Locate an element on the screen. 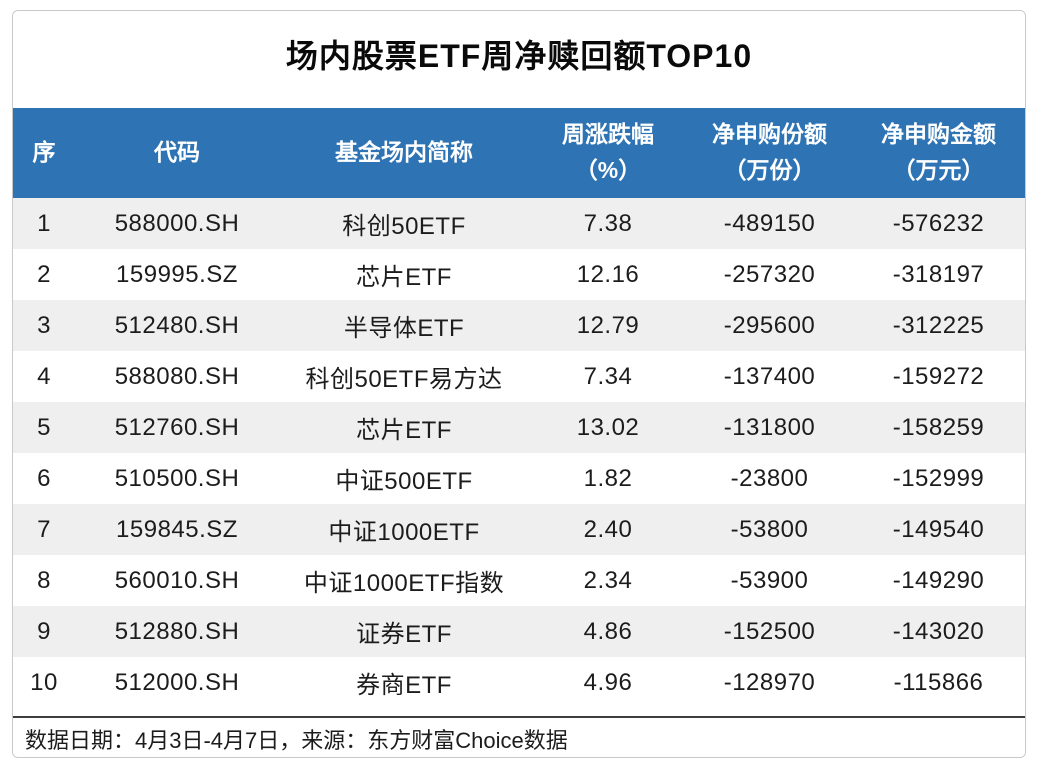  cell-amount: -149540 is located at coordinates (938, 529).